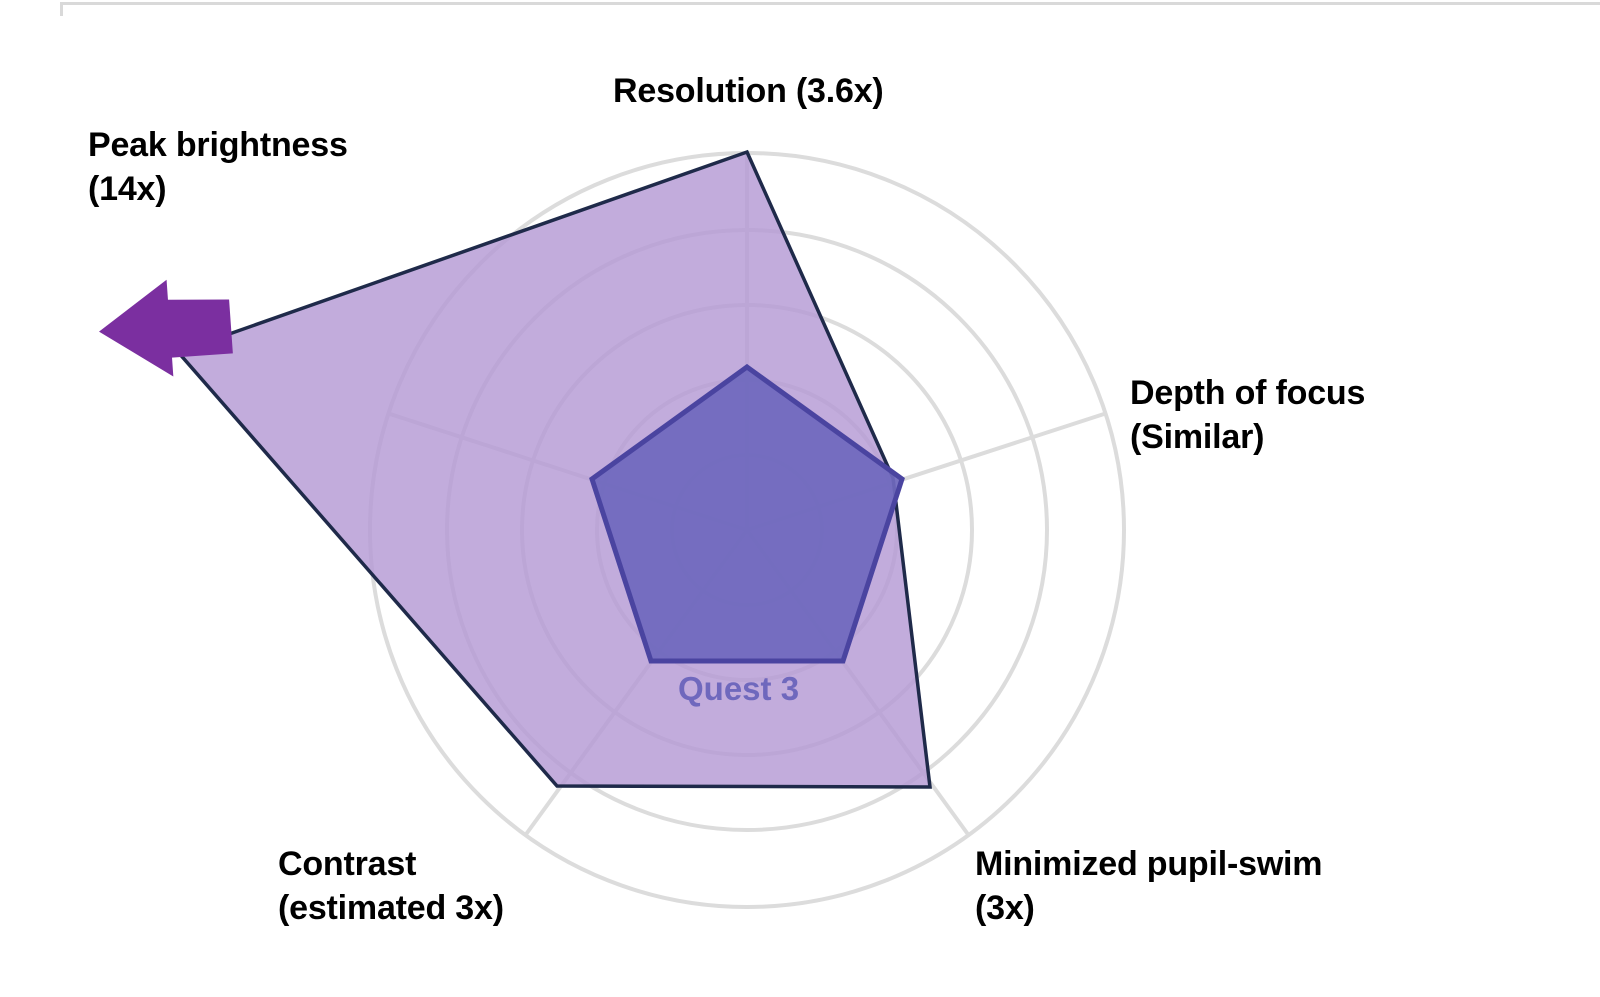  I want to click on axis-label-depth-of-focus-line1: Depth of focus, so click(1248, 393).